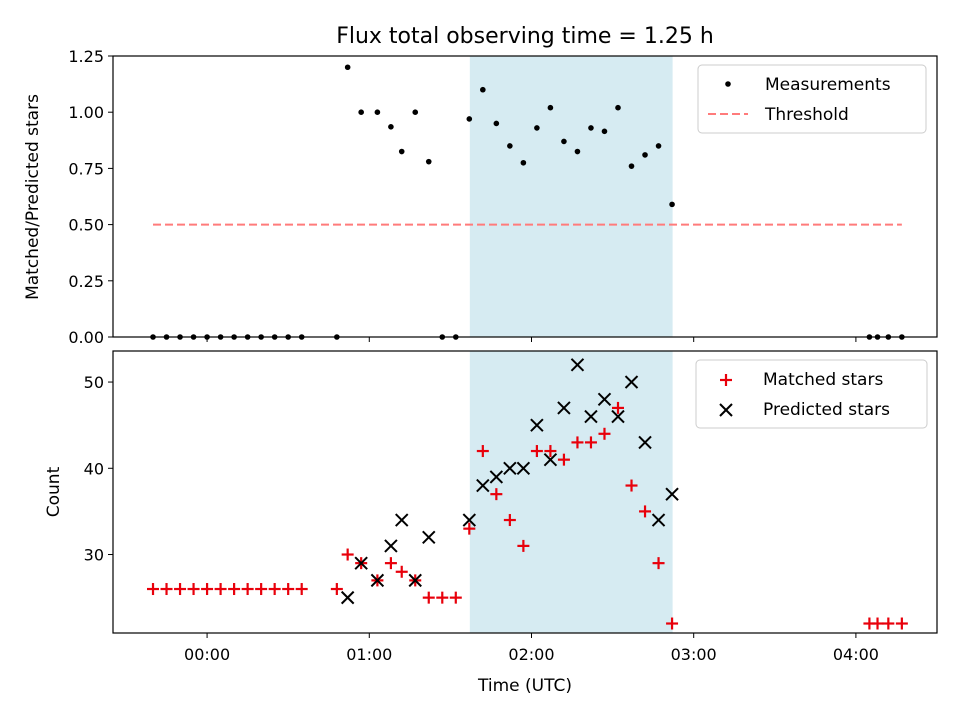  I want to click on y-tick-label: 0.25, so click(86, 281).